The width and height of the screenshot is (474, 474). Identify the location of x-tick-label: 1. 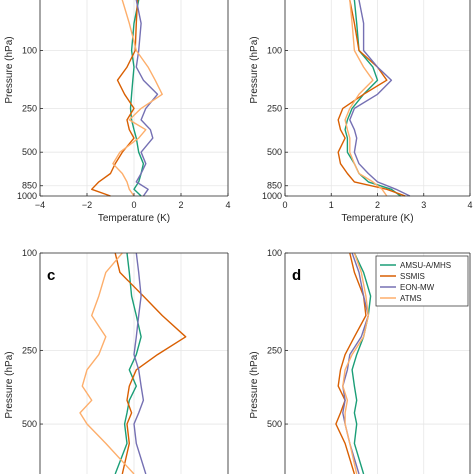
(331, 205).